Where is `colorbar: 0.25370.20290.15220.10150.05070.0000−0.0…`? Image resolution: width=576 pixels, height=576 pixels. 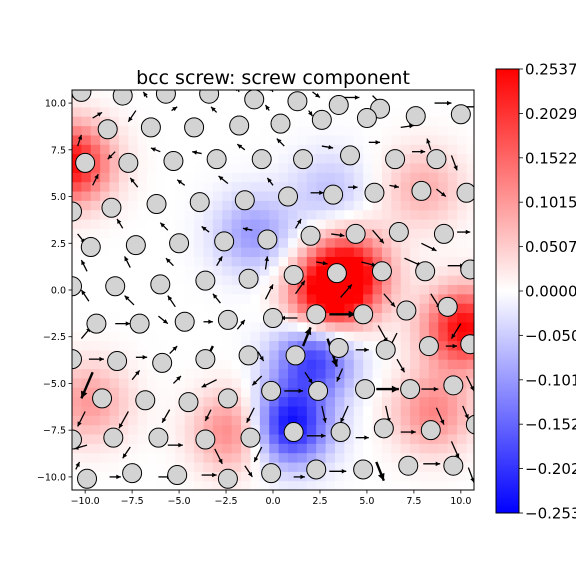
colorbar: 0.25370.20290.15220.10150.05070.0000−0.0… is located at coordinates (535, 292).